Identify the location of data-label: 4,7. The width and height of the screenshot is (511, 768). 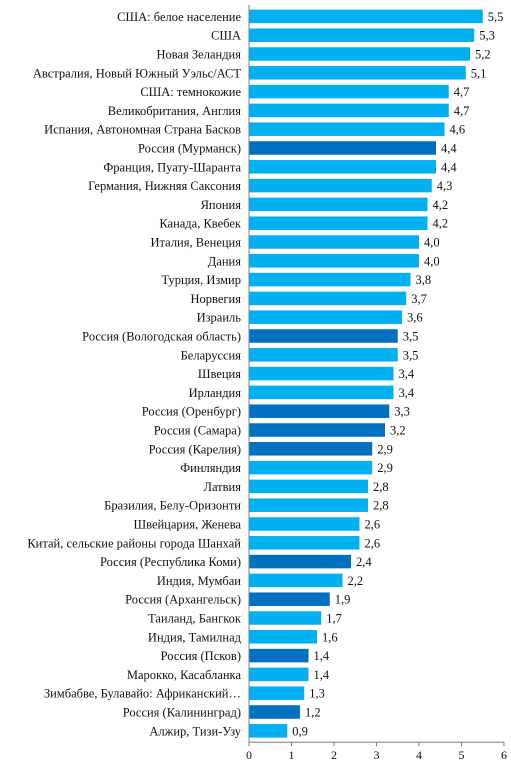
(462, 92).